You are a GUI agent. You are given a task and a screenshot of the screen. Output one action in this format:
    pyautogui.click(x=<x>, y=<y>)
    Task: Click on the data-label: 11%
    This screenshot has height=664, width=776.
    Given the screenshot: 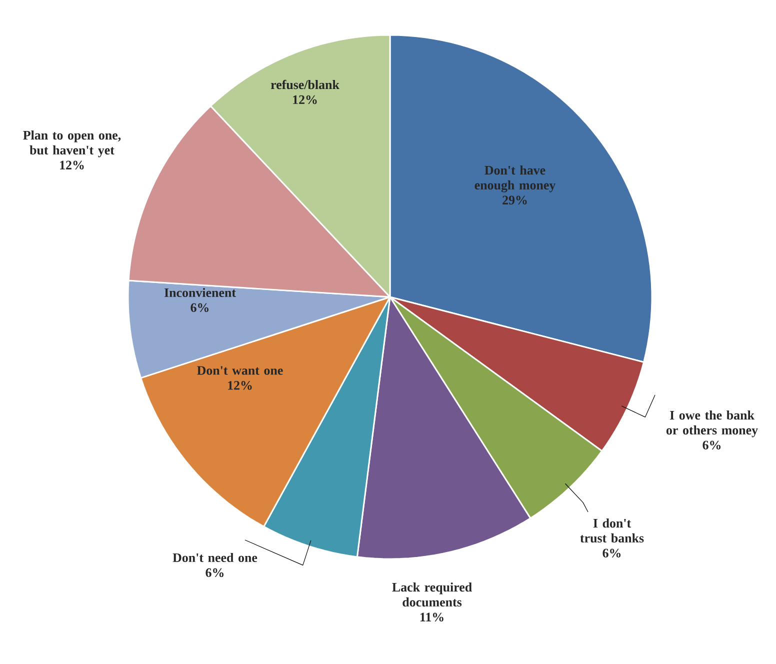 What is the action you would take?
    pyautogui.click(x=432, y=617)
    